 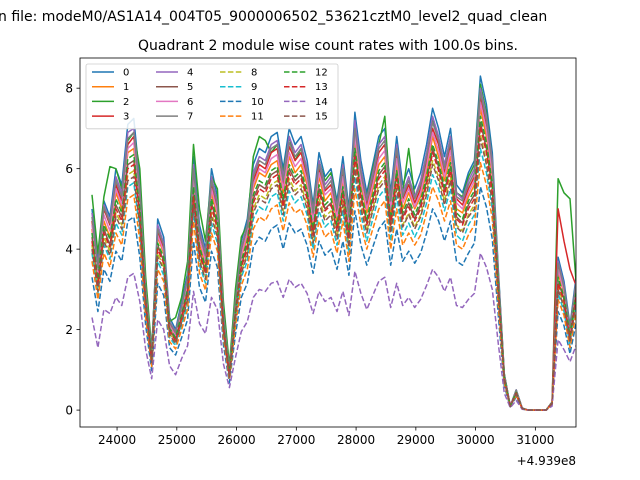 I want to click on y-axis: 0 2 4 6 8, so click(x=72, y=250).